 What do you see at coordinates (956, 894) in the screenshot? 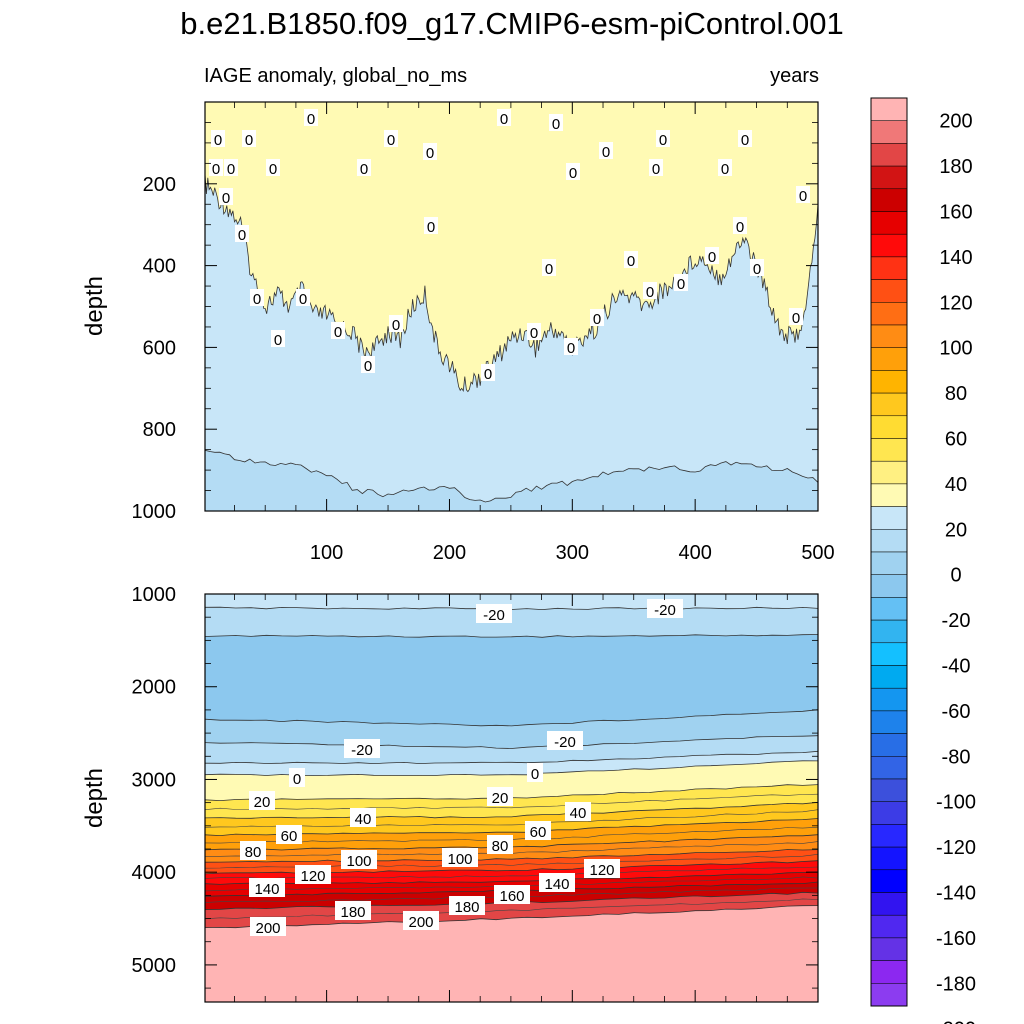
I see `colorbar-label: -140` at bounding box center [956, 894].